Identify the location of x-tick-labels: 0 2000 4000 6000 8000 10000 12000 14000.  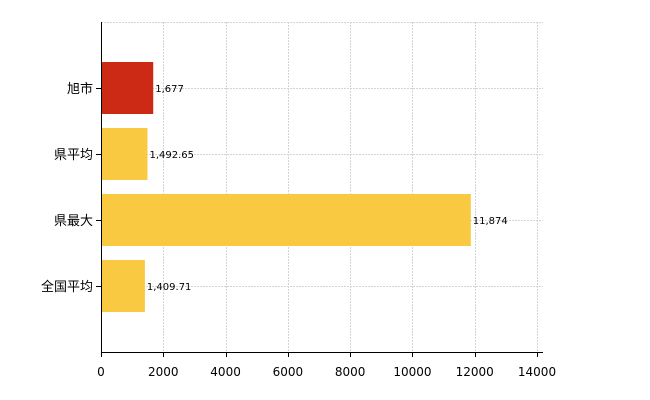
(326, 372).